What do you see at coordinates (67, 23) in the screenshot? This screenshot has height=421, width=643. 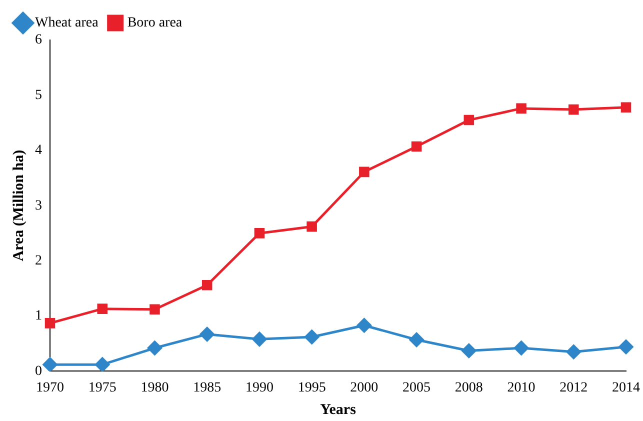 I see `legend-label: Wheat area` at bounding box center [67, 23].